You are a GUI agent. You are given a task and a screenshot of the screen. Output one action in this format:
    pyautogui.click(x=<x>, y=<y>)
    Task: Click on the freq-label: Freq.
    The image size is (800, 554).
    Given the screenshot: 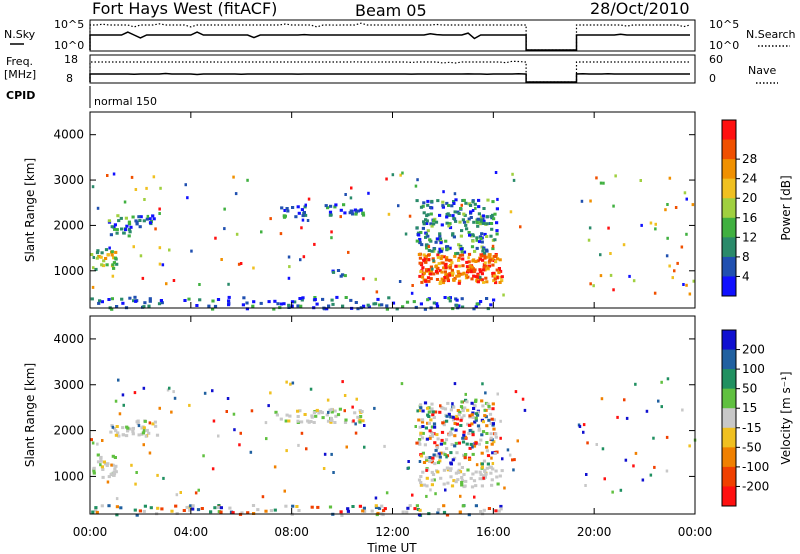 What is the action you would take?
    pyautogui.click(x=19, y=61)
    